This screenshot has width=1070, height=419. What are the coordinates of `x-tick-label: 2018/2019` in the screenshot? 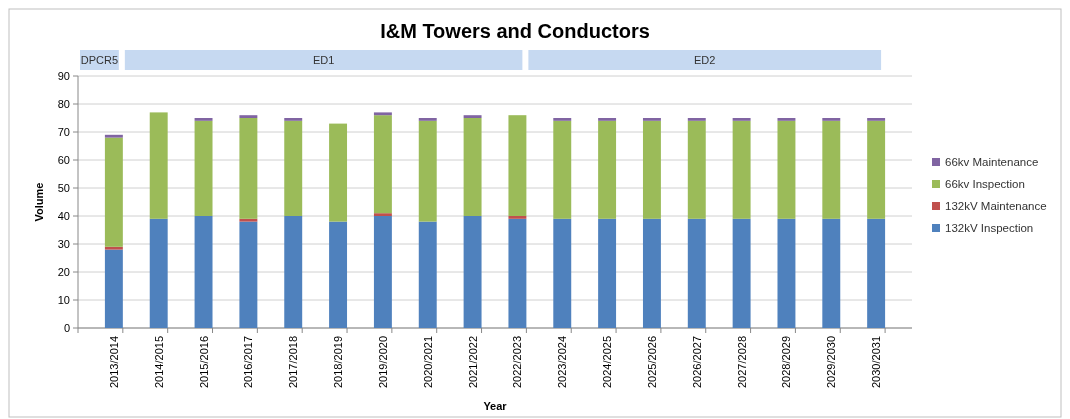 It's located at (338, 362).